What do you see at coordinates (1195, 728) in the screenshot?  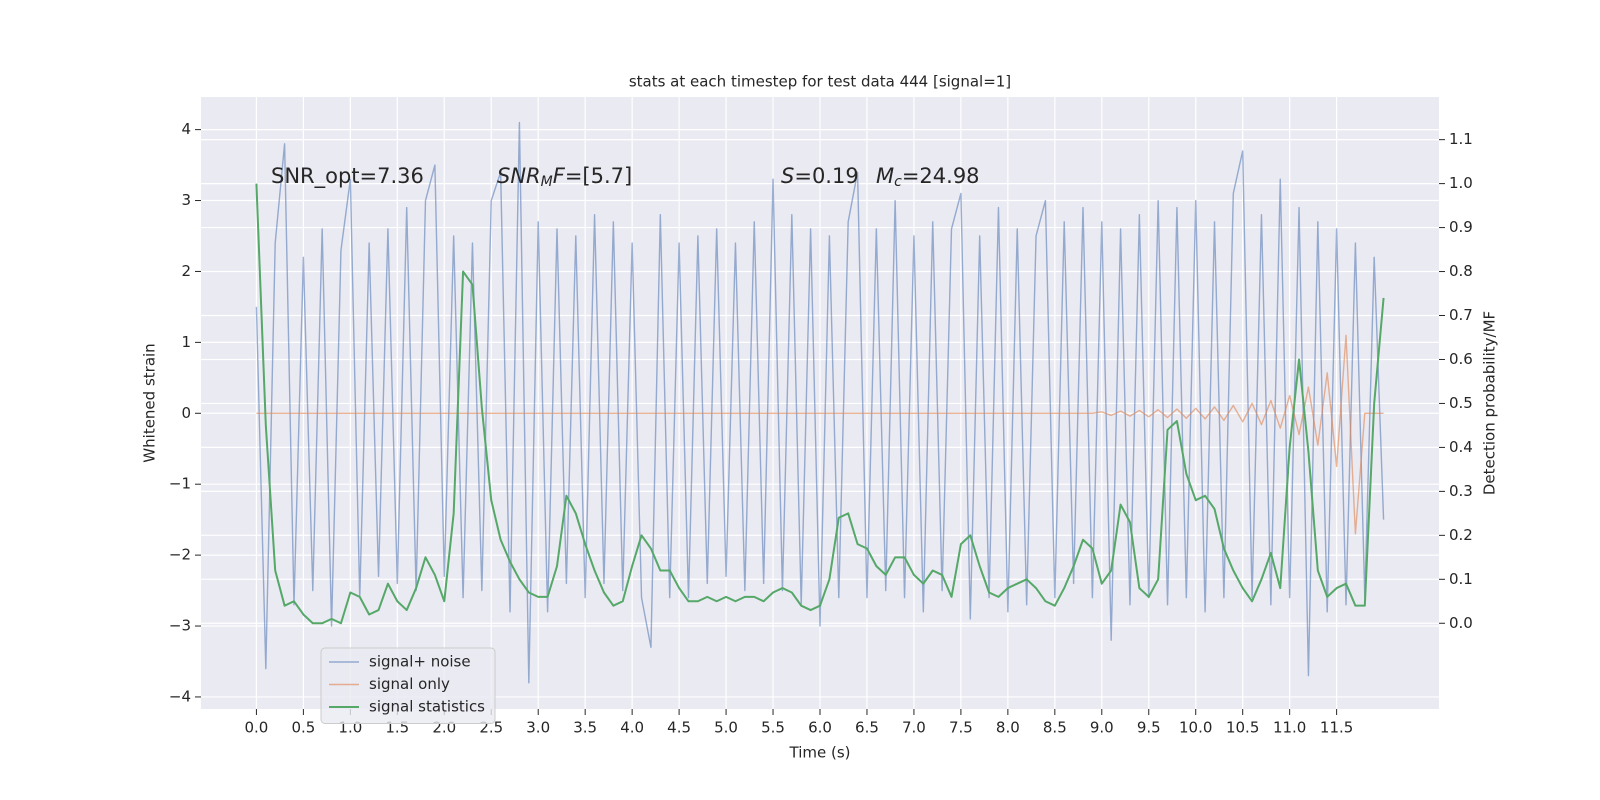 I see `x-tick-label: 10.0` at bounding box center [1195, 728].